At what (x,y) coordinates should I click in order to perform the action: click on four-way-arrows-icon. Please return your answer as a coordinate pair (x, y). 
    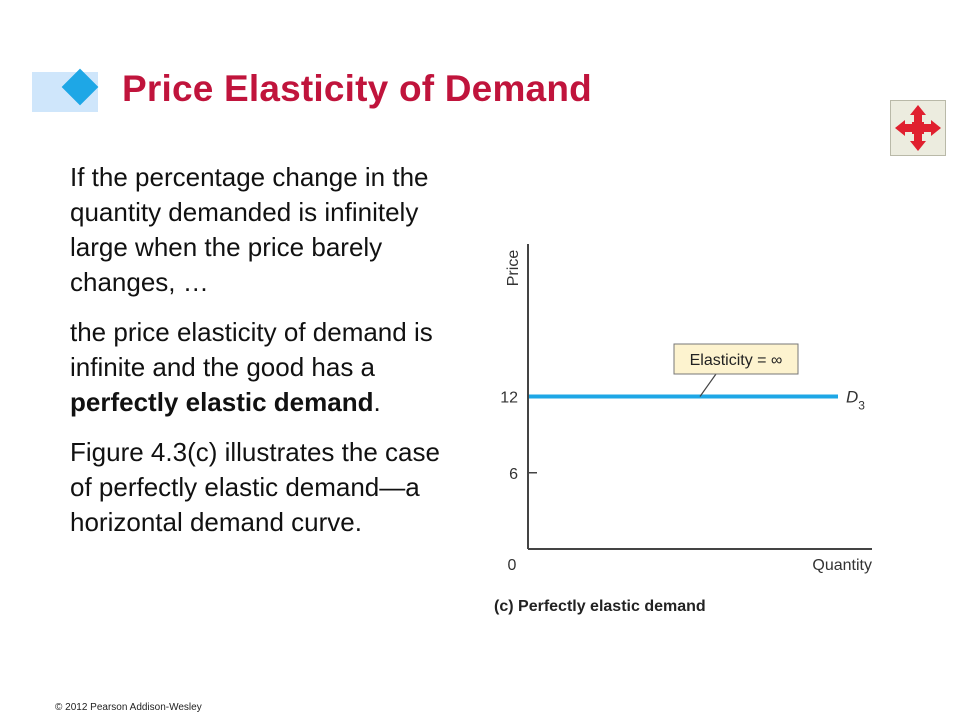
    Looking at the image, I should click on (918, 128).